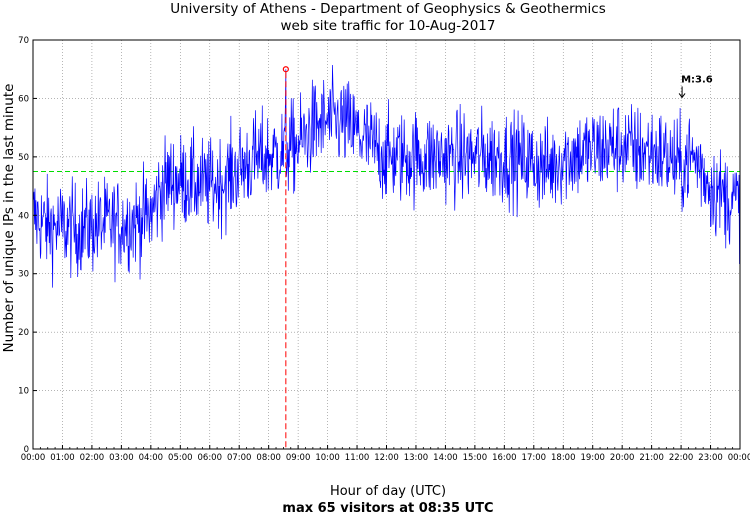  I want to click on x-tick-label: 01:00, so click(62, 458).